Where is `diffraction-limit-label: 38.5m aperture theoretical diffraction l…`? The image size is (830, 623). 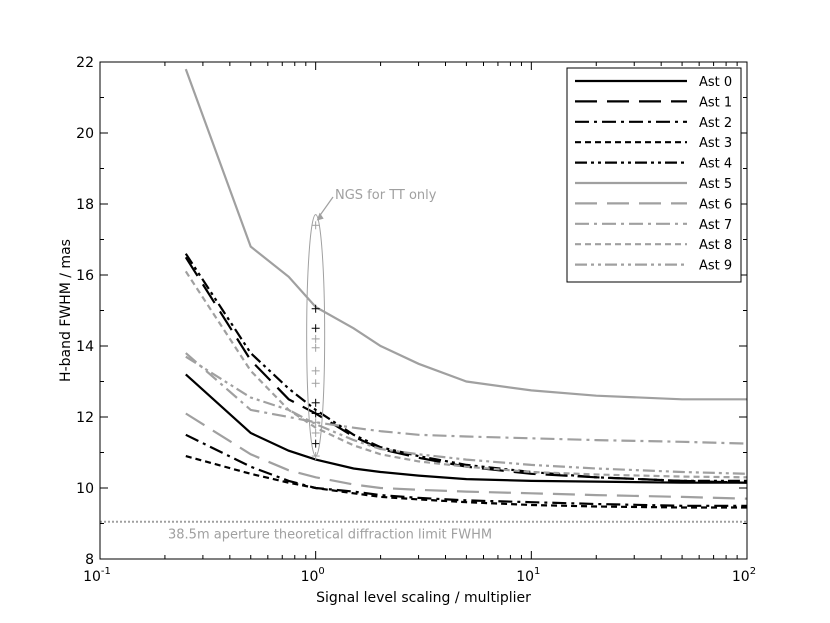 diffraction-limit-label: 38.5m aperture theoretical diffraction l… is located at coordinates (330, 535).